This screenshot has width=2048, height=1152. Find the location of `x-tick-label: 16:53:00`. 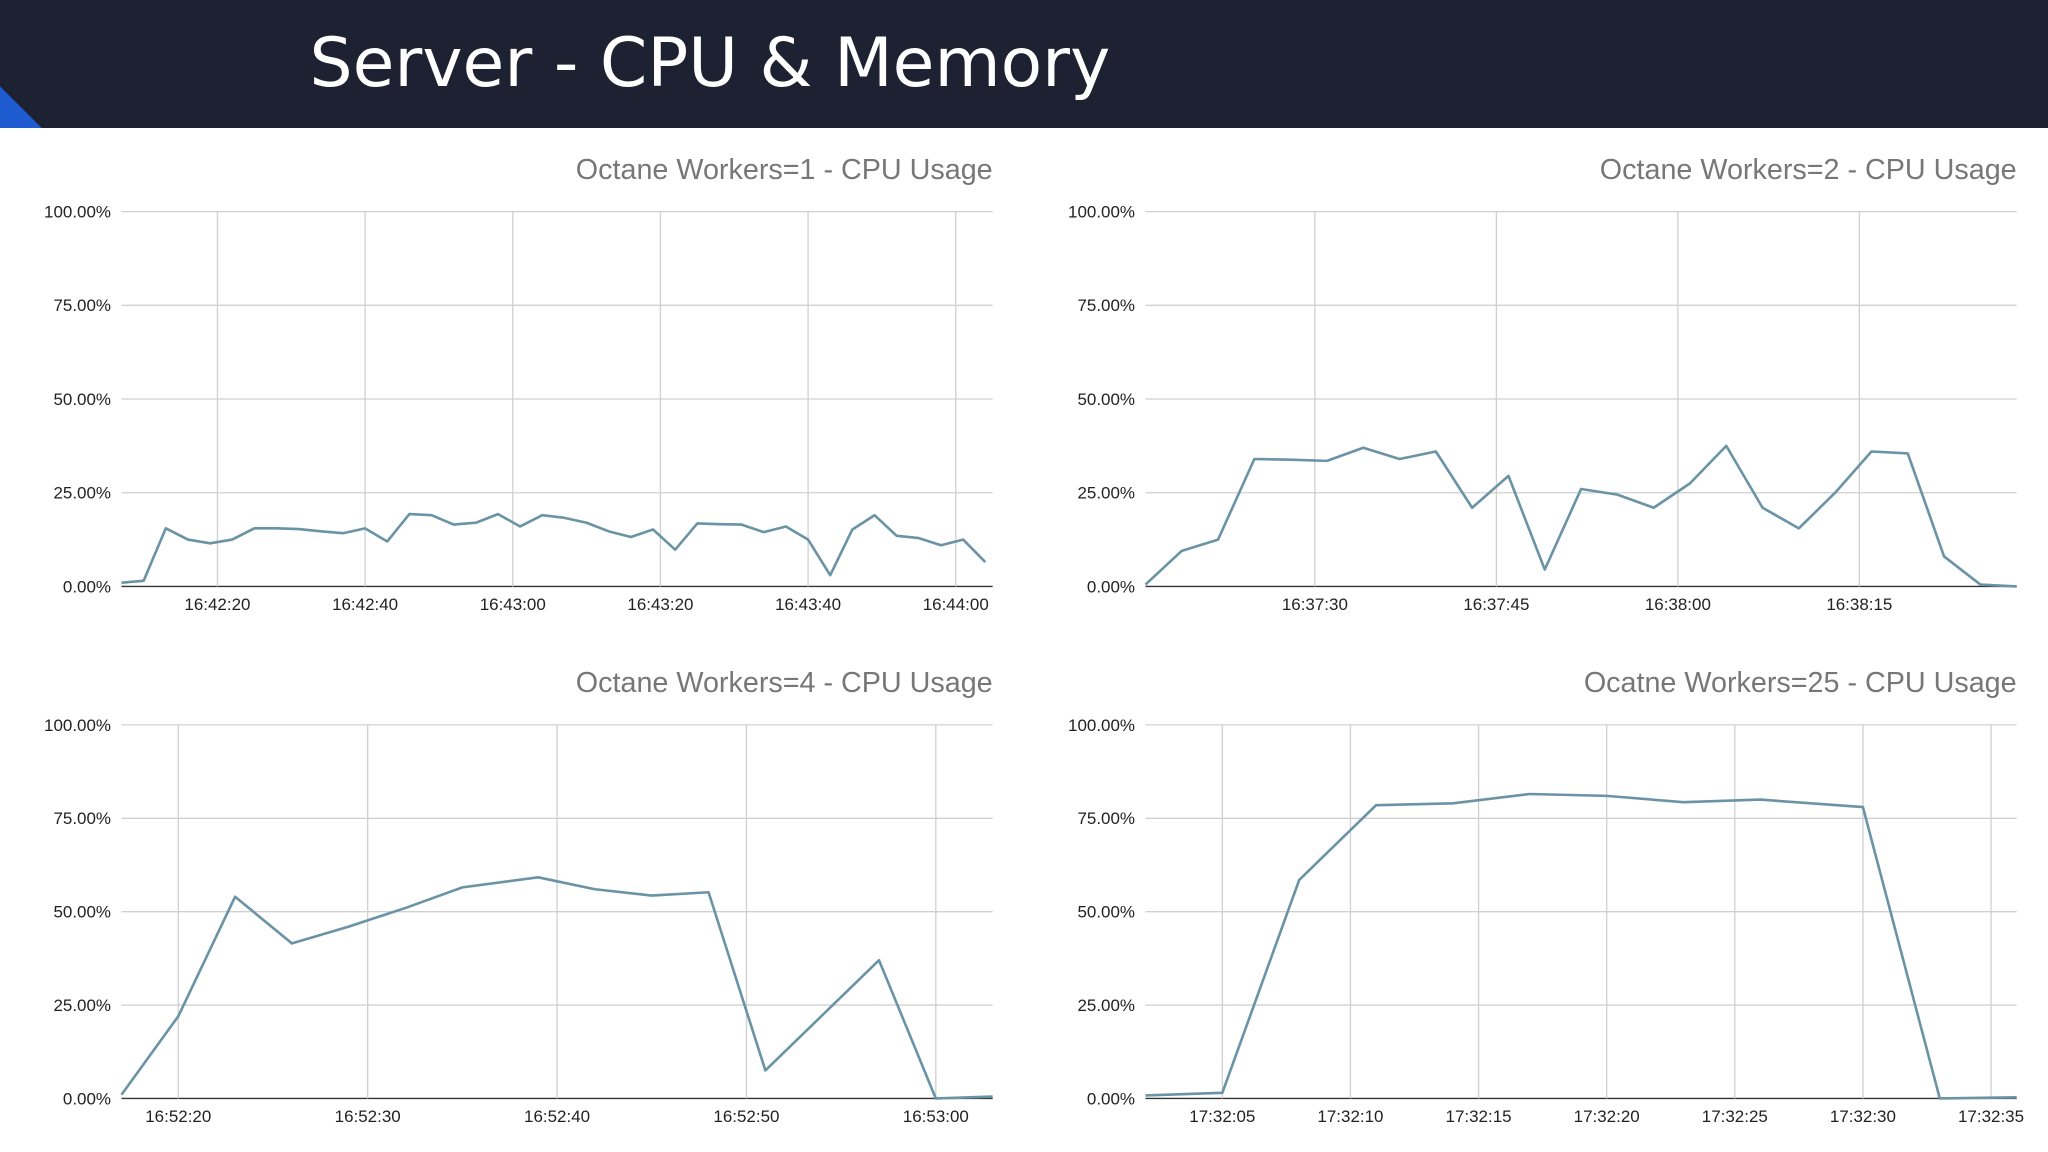

x-tick-label: 16:53:00 is located at coordinates (936, 1116).